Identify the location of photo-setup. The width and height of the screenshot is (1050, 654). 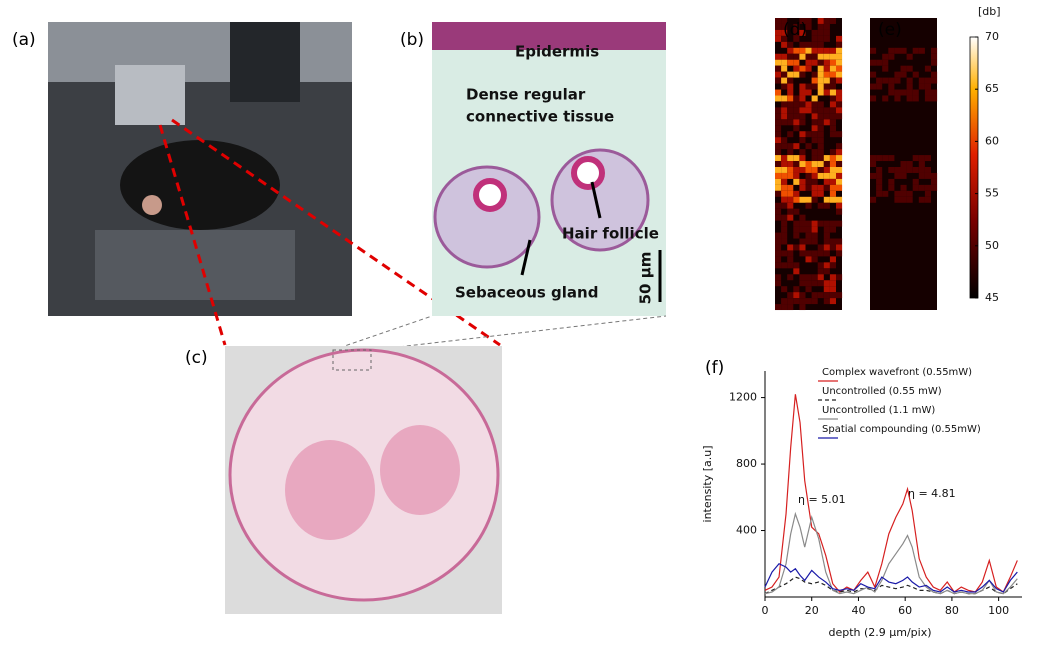
(200, 169).